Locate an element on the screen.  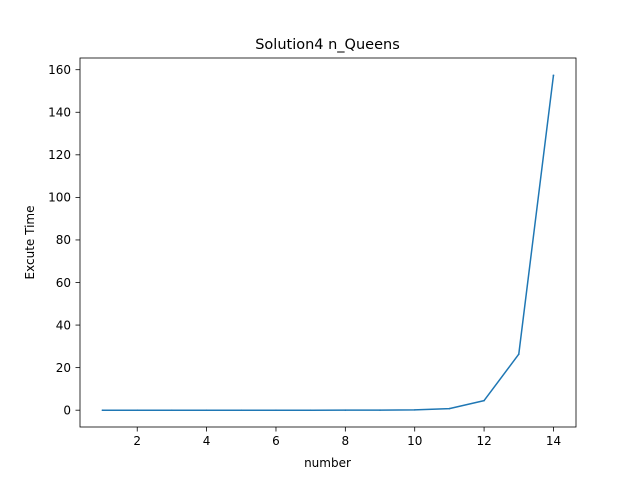
y-tick-label: 160 is located at coordinates (59, 70).